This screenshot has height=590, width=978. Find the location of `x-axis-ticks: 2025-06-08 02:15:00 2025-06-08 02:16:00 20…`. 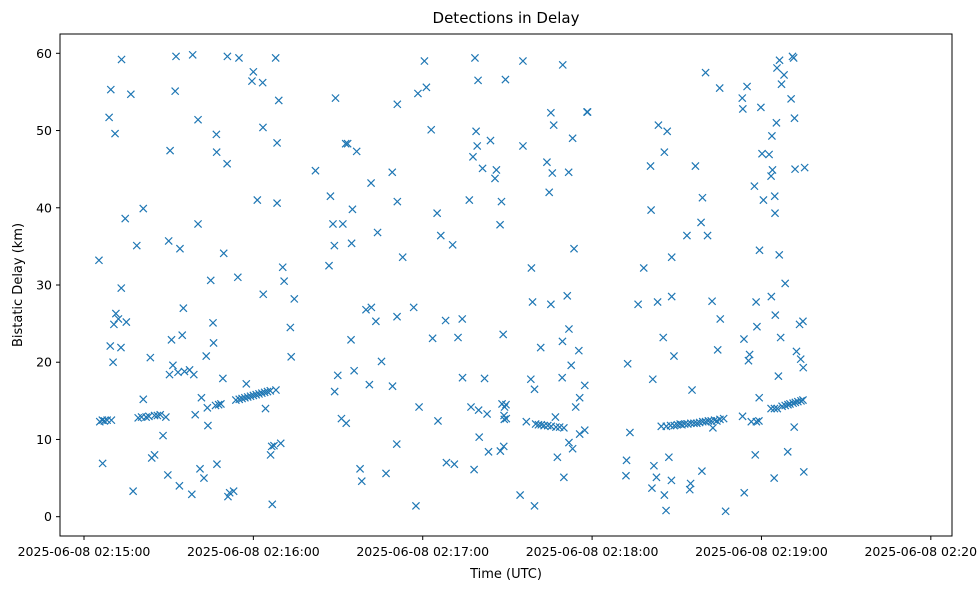

x-axis-ticks: 2025-06-08 02:15:00 2025-06-08 02:16:00 20… is located at coordinates (498, 547).